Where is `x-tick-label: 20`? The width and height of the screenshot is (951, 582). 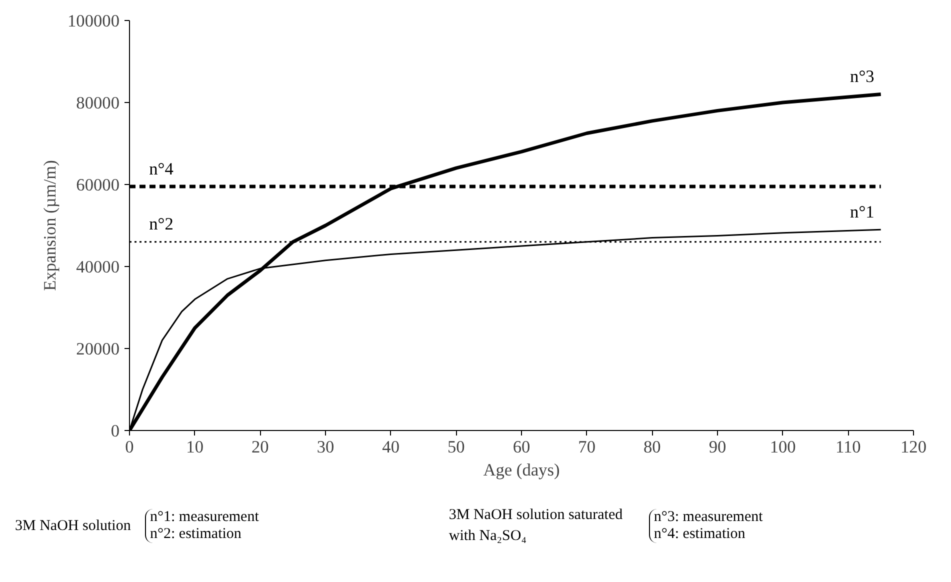 x-tick-label: 20 is located at coordinates (260, 447).